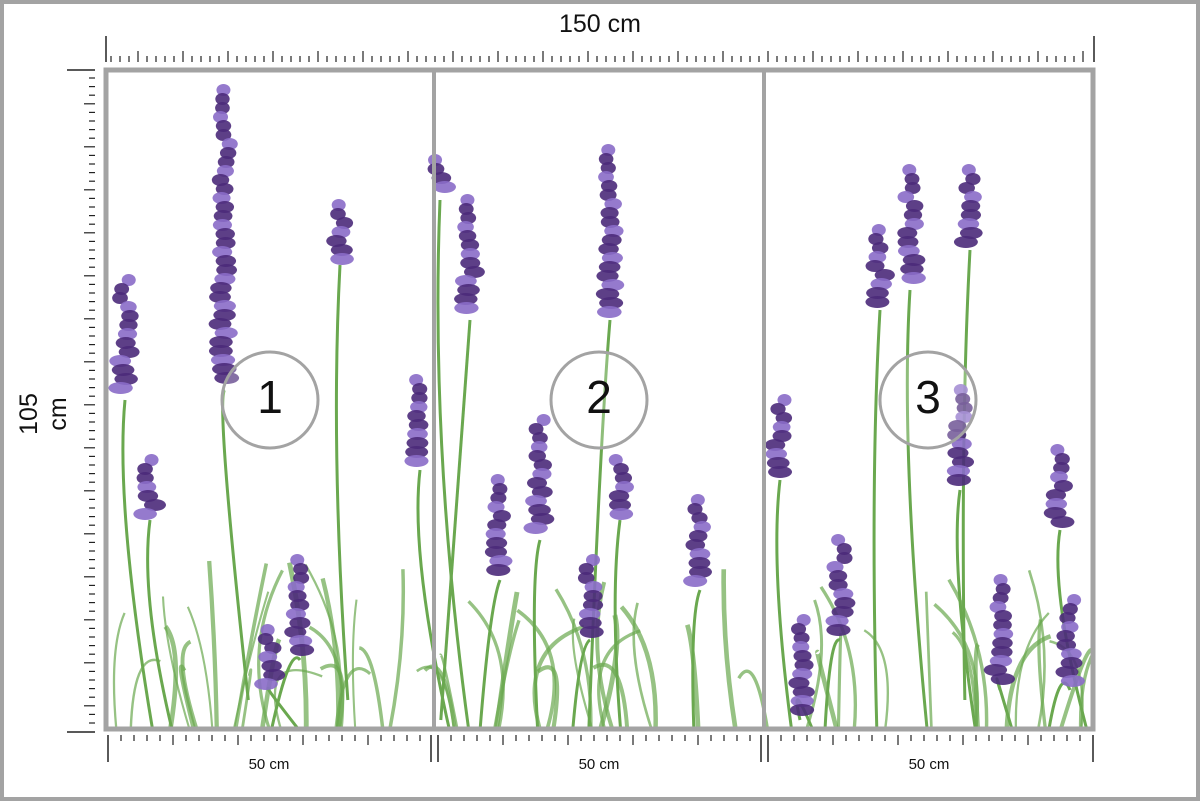 This screenshot has width=1200, height=801. What do you see at coordinates (599, 397) in the screenshot?
I see `panel-number-2: 2` at bounding box center [599, 397].